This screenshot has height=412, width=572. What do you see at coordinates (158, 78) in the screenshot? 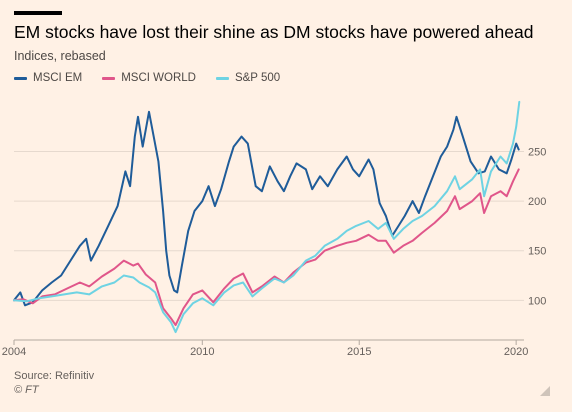
I see `legend-label: MSCI WORLD` at bounding box center [158, 78].